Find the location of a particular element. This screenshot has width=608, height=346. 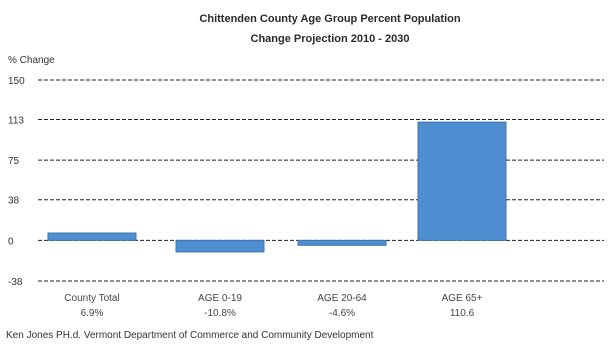

bar-county-total is located at coordinates (92, 236).